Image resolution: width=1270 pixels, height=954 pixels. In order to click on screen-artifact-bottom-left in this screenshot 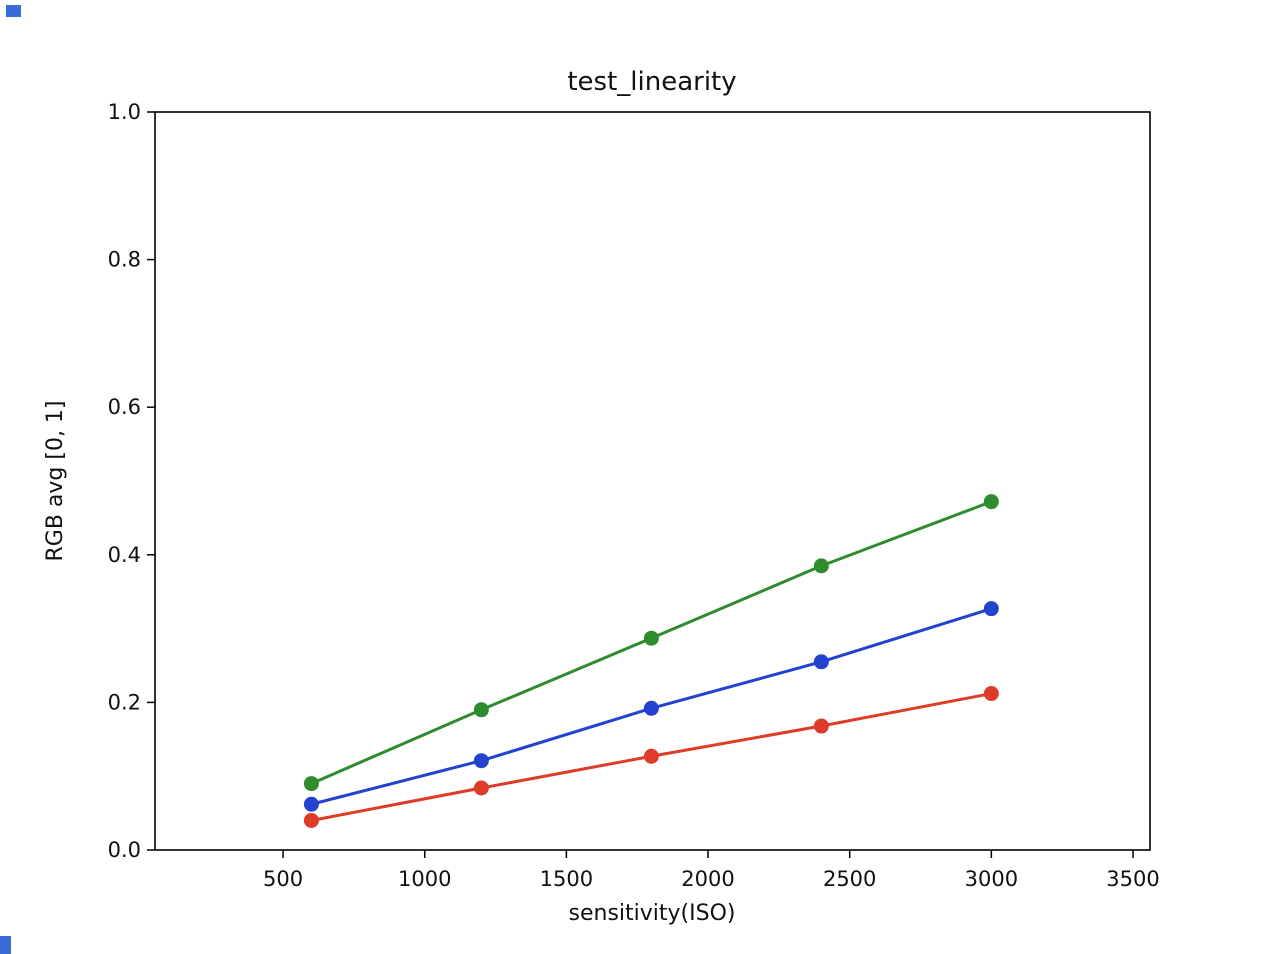, I will do `click(5, 945)`.